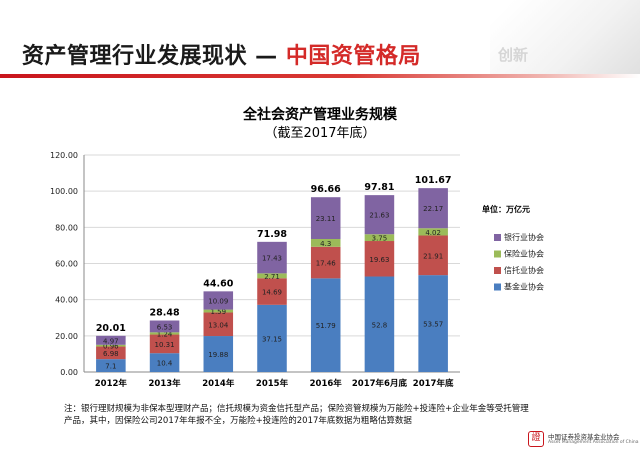 The width and height of the screenshot is (640, 452). Describe the element at coordinates (150, 56) in the screenshot. I see `slide-title-main: 资产管理行业发展现状 —` at that location.